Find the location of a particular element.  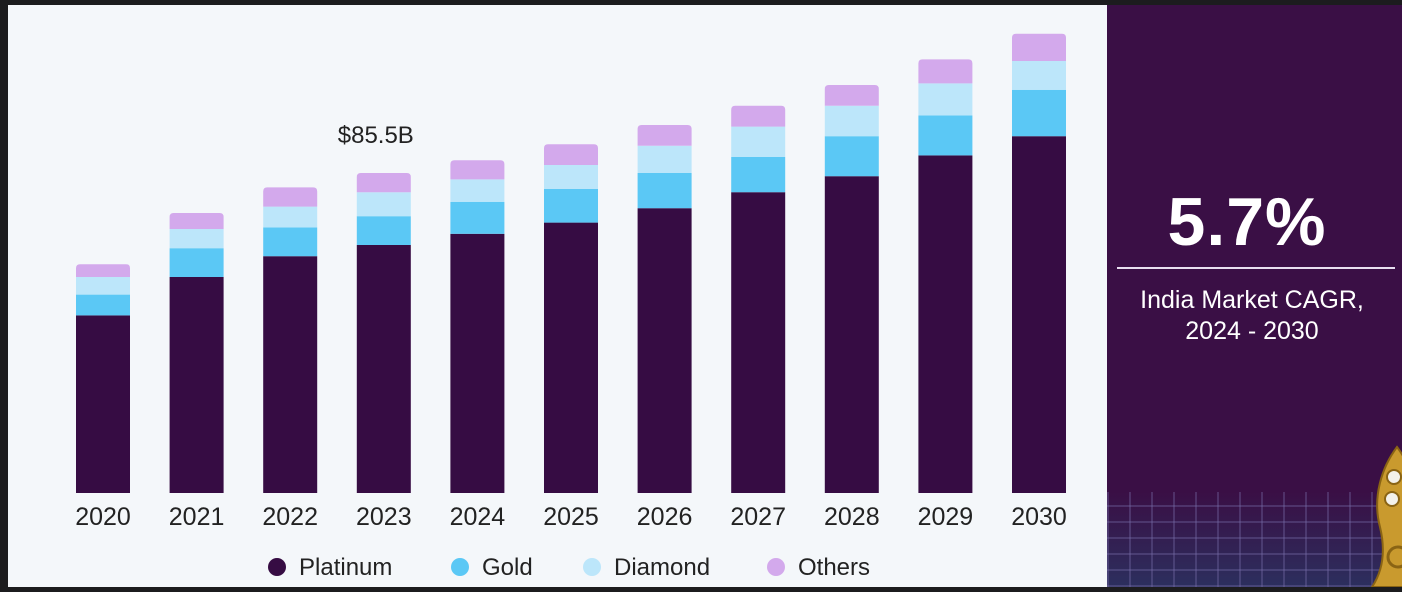

bar-segment-2025-diamond is located at coordinates (571, 177).